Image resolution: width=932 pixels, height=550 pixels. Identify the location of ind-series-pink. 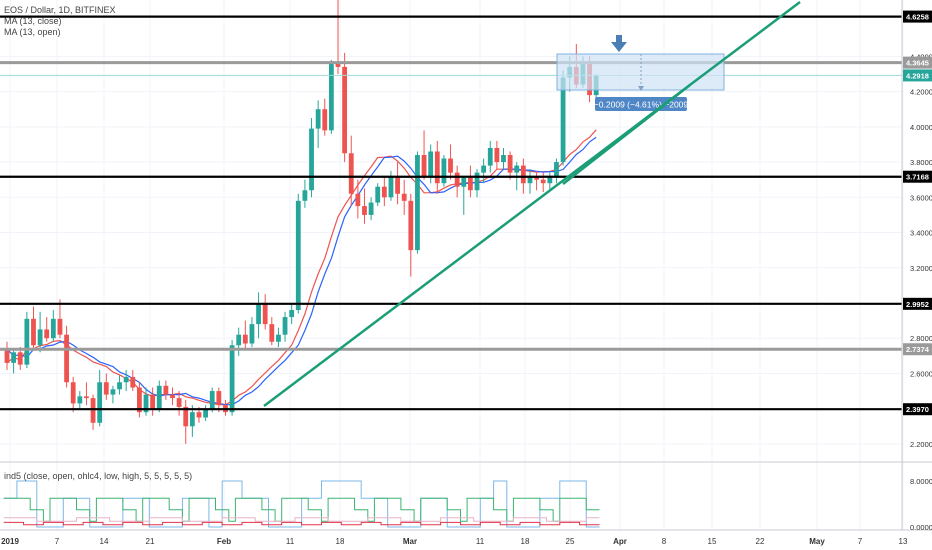
(301, 519).